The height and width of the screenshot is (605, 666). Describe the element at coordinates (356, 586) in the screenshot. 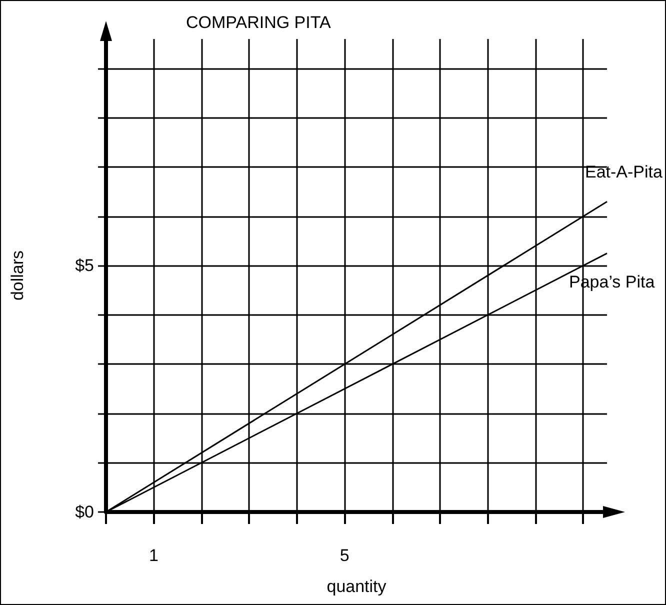

I see `x-axis-title: quantity` at that location.